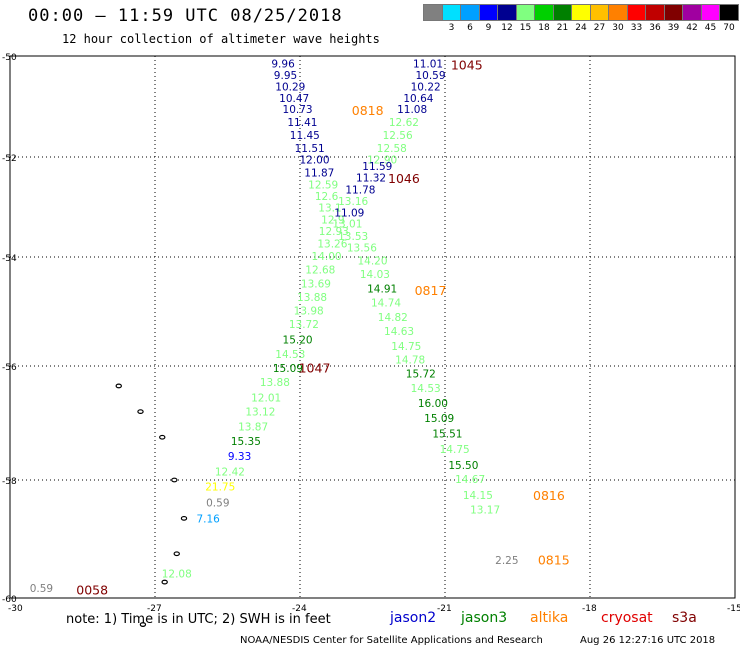 This screenshot has height=650, width=740. What do you see at coordinates (9, 482) in the screenshot?
I see `latitude-tick-label: -58` at bounding box center [9, 482].